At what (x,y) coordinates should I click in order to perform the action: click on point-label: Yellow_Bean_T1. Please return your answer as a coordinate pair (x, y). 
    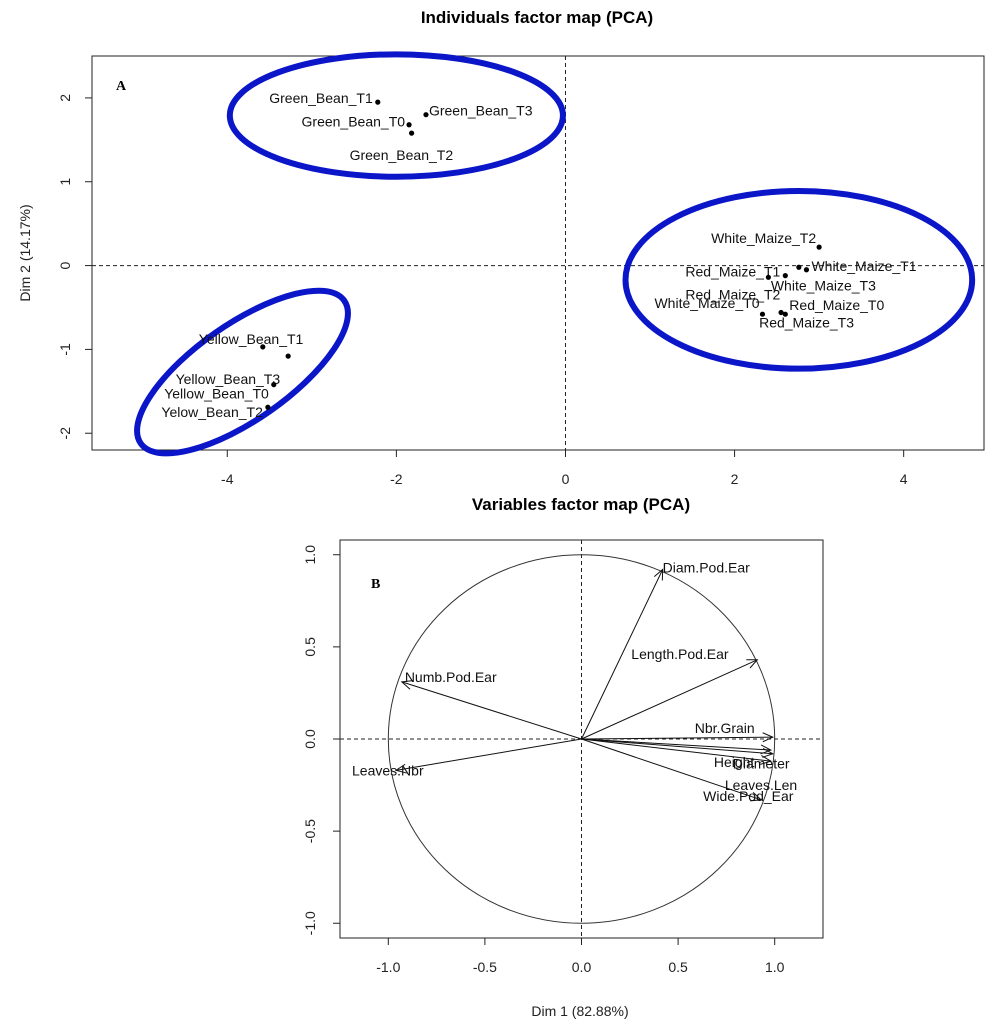
    Looking at the image, I should click on (251, 339).